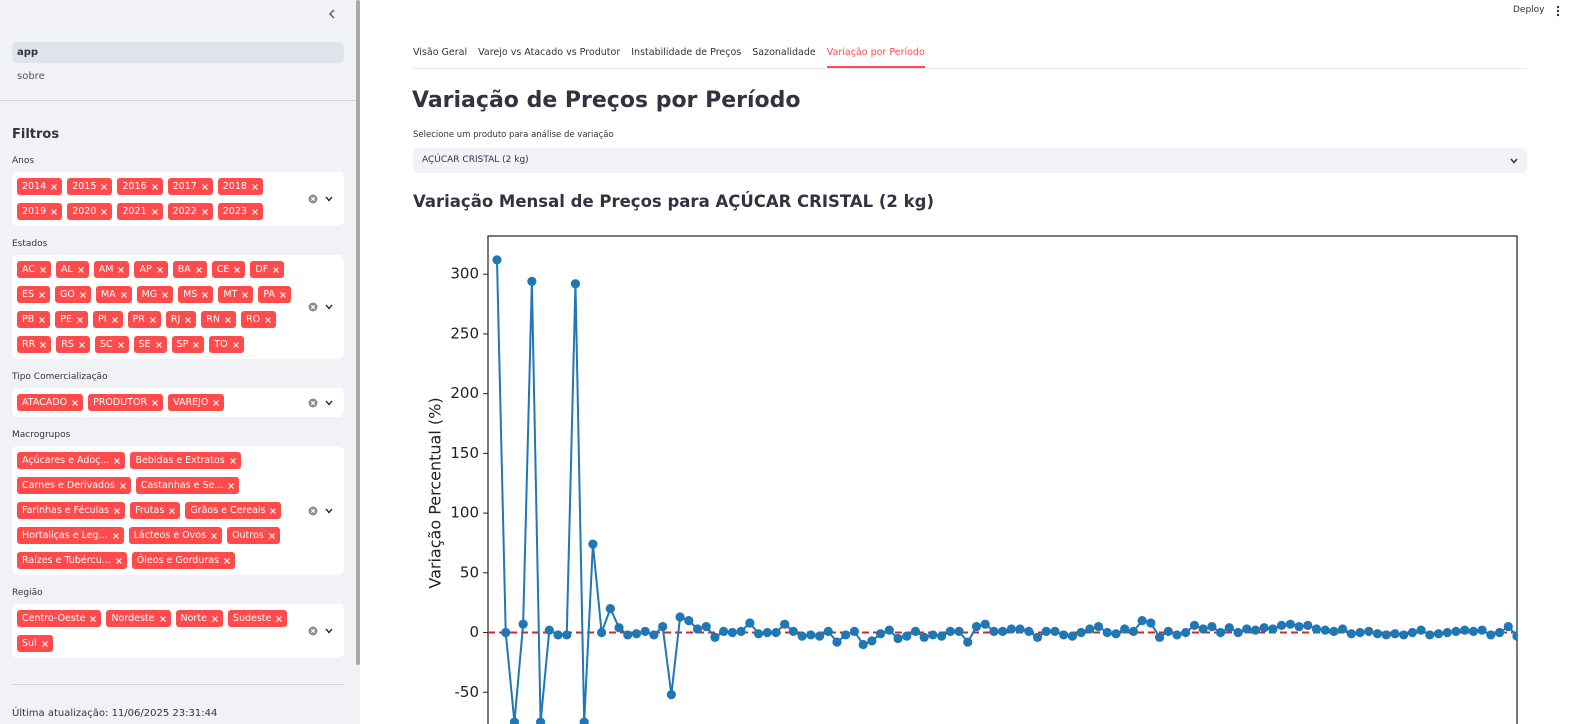 Image resolution: width=1580 pixels, height=724 pixels. I want to click on multiselect: 2014 2015 2016 2017 2018 2019 2020 2021 2022 2023, so click(178, 199).